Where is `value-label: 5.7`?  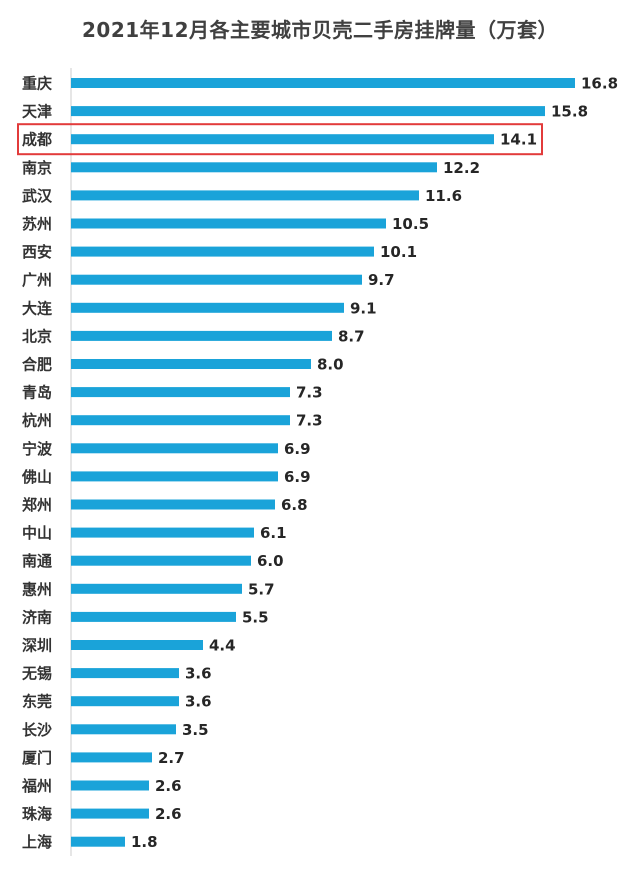 value-label: 5.7 is located at coordinates (261, 589).